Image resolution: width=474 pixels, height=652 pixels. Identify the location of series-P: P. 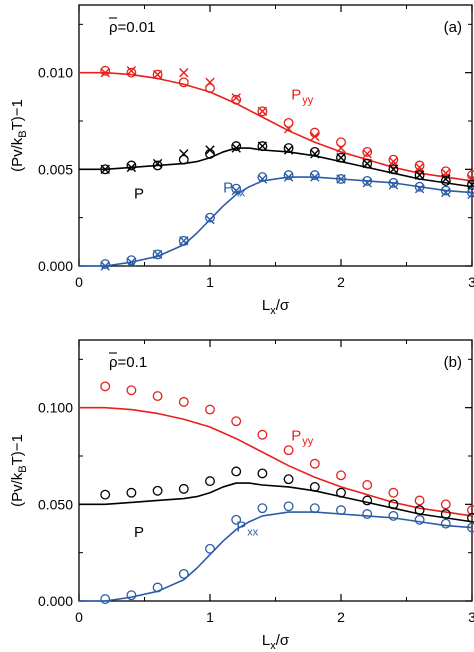
(276, 171).